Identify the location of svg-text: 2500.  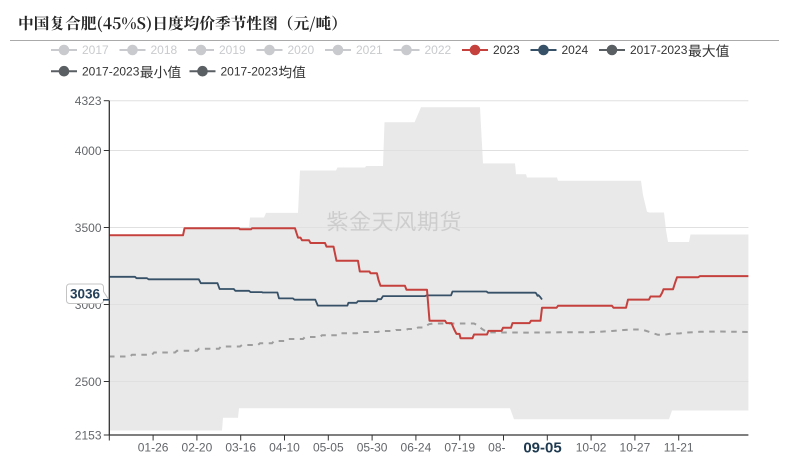
(88, 382).